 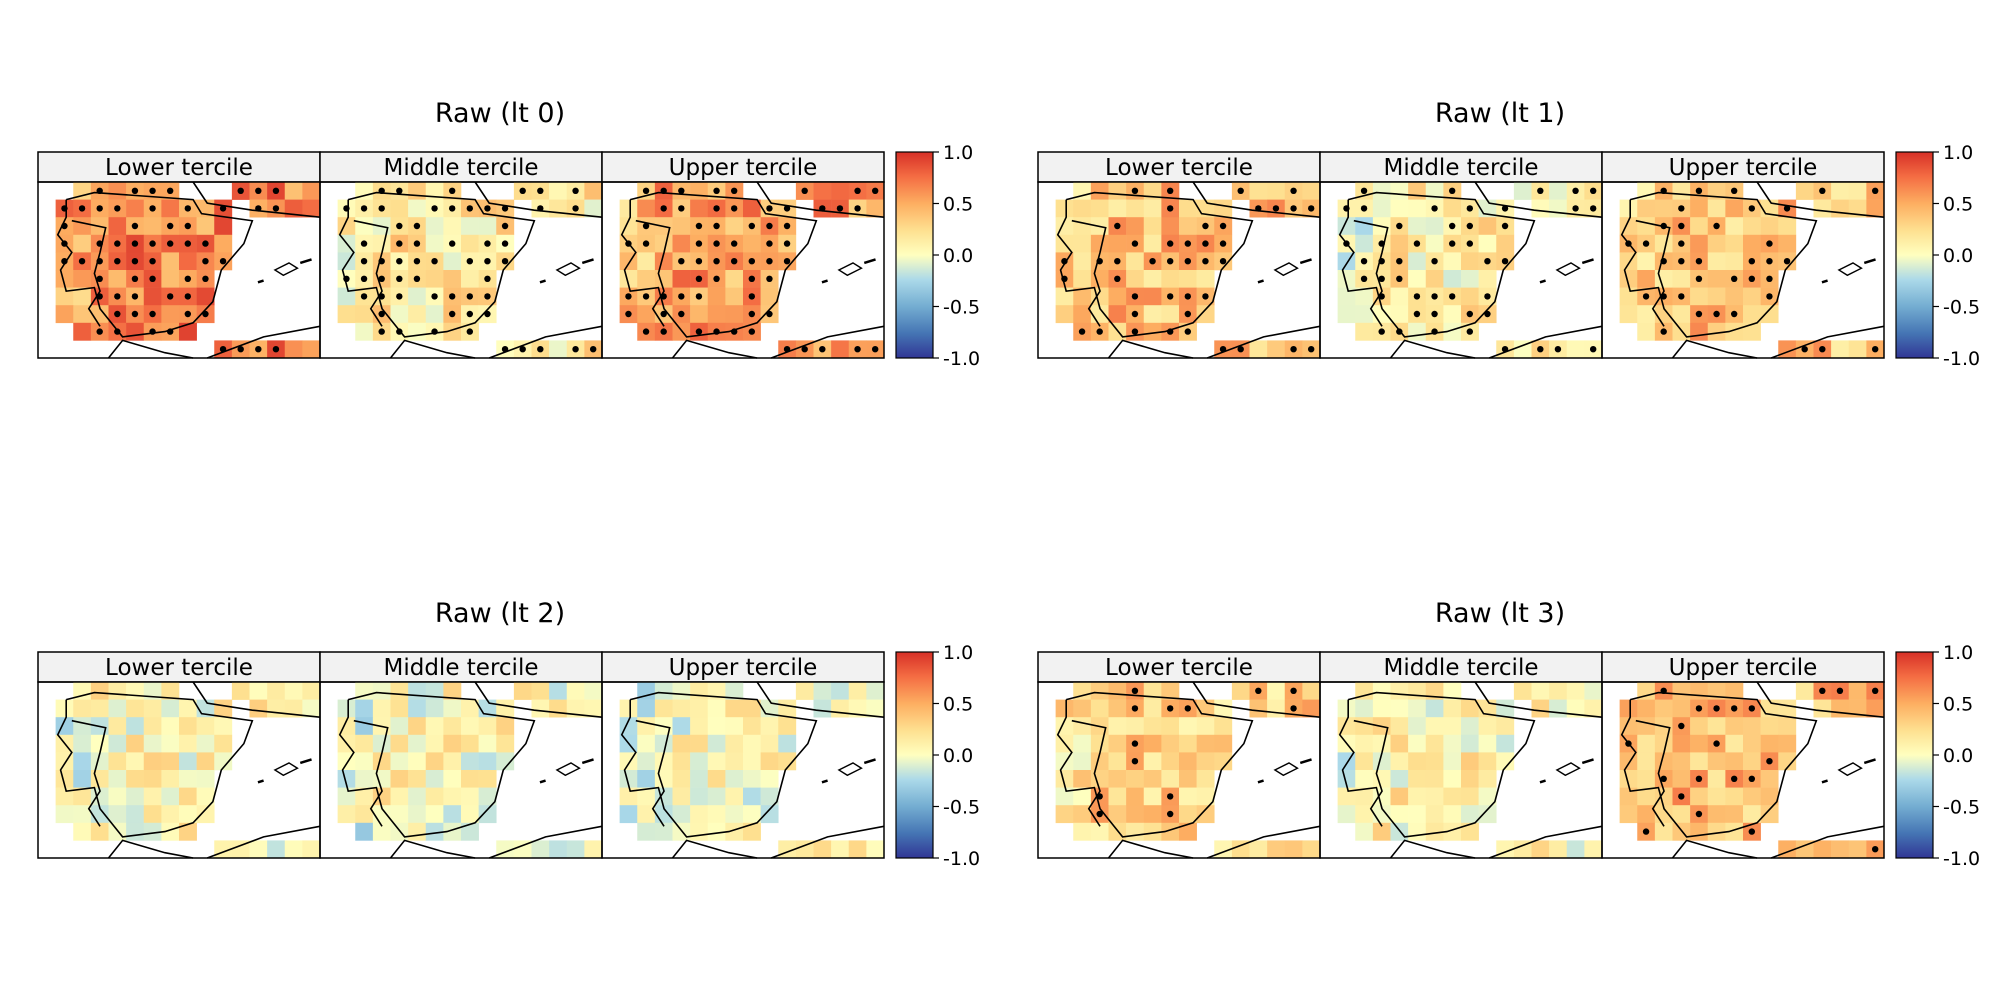 I want to click on significance-dots, so click(x=1196, y=752).